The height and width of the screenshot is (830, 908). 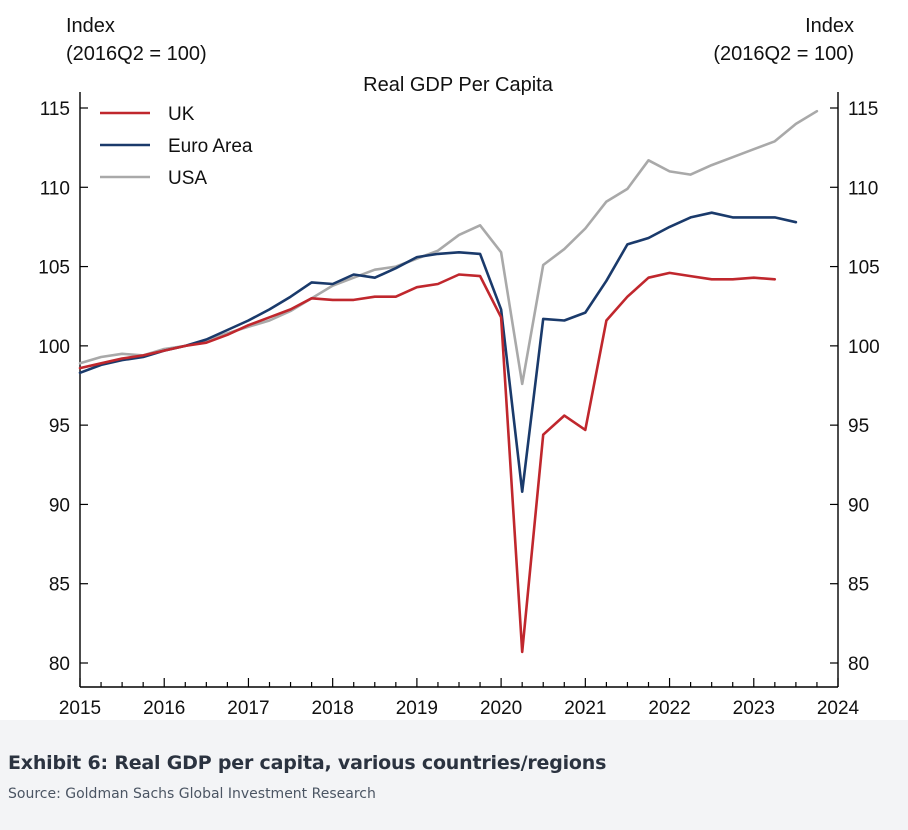 I want to click on x-tick-label: 2016, so click(x=164, y=708).